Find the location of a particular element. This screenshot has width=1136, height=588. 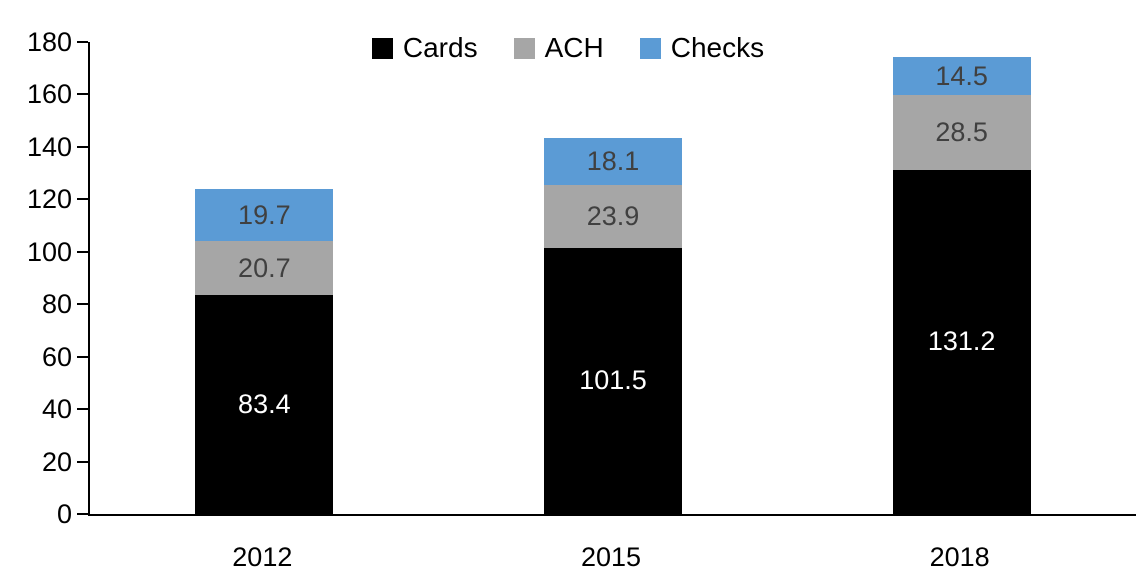

bar-segment-checks-2018: 14.5 is located at coordinates (961, 76).